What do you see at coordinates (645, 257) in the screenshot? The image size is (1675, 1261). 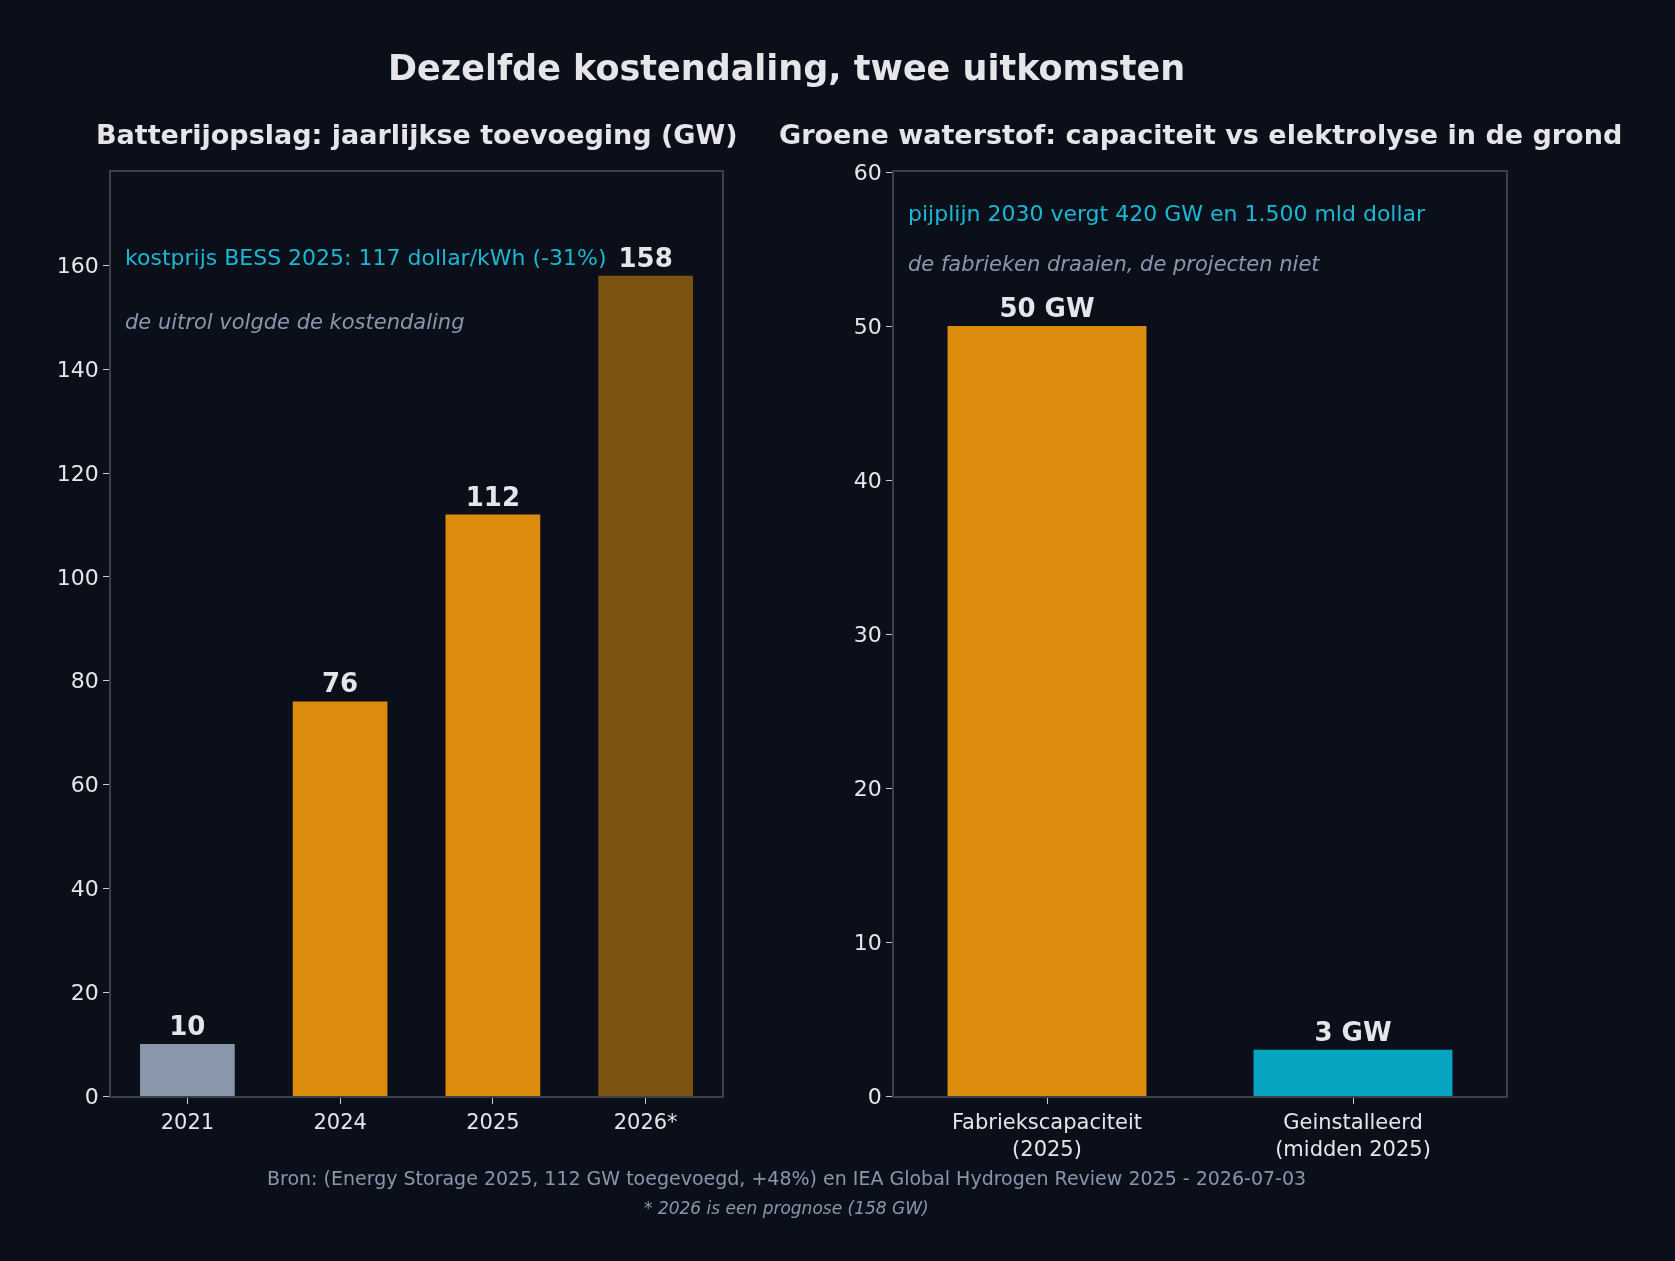 I see `data-label: 158` at bounding box center [645, 257].